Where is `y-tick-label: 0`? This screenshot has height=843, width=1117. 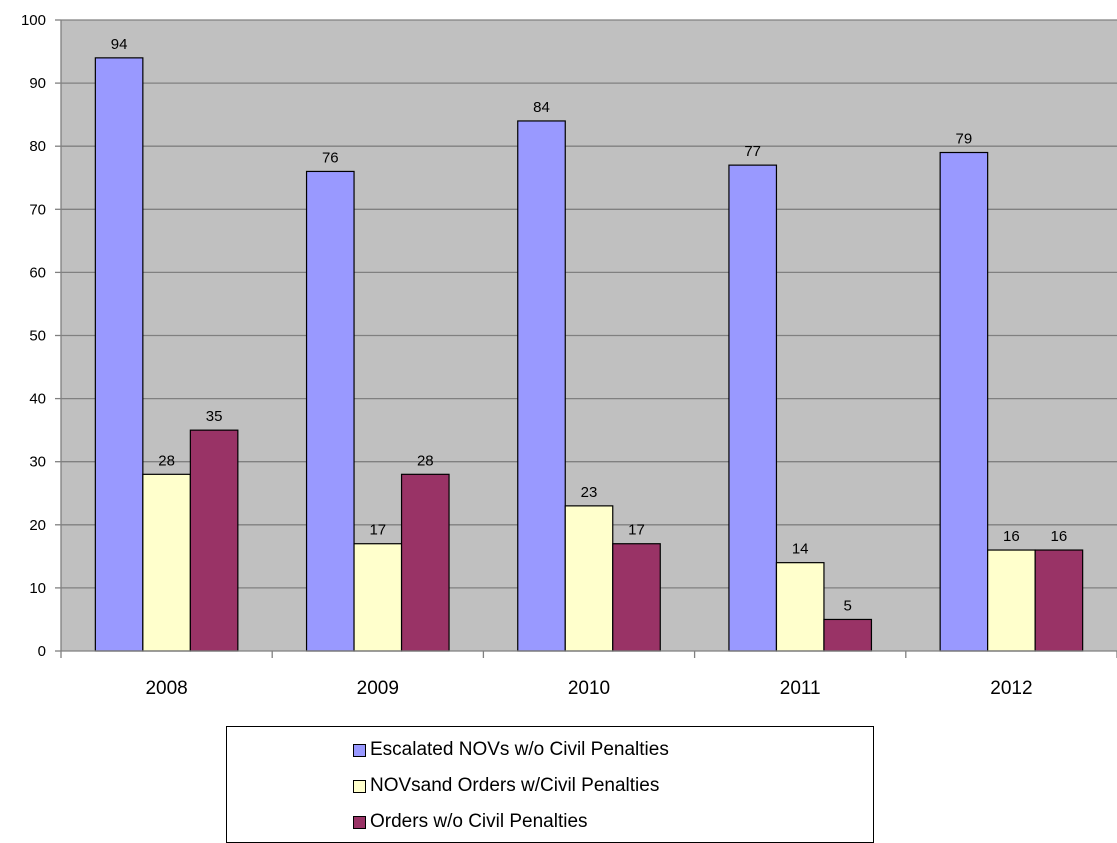 y-tick-label: 0 is located at coordinates (42, 651).